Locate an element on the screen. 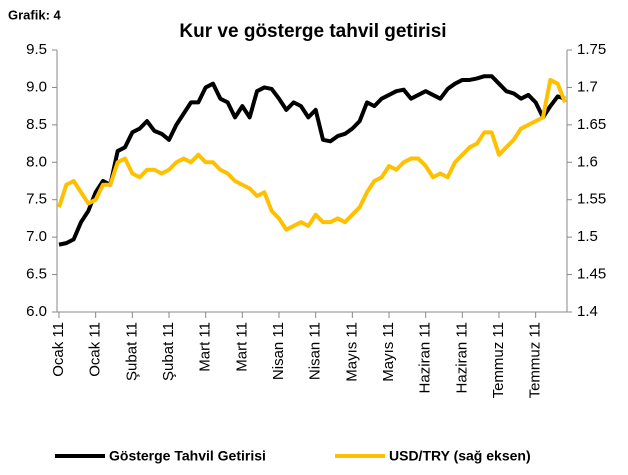 This screenshot has width=628, height=475. figure-label: Grafik: 4 is located at coordinates (35, 14).